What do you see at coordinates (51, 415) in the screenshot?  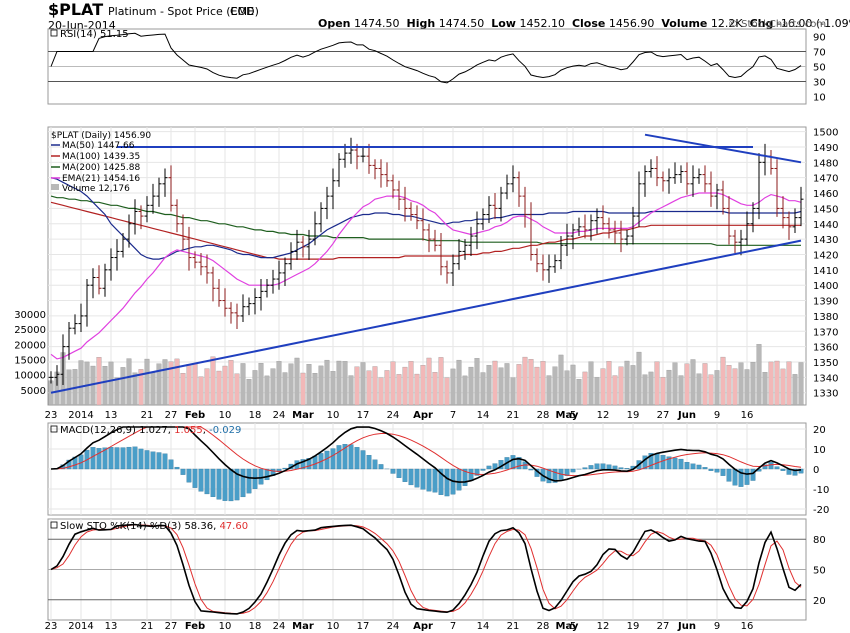 I see `date-tick-label: 23` at bounding box center [51, 415].